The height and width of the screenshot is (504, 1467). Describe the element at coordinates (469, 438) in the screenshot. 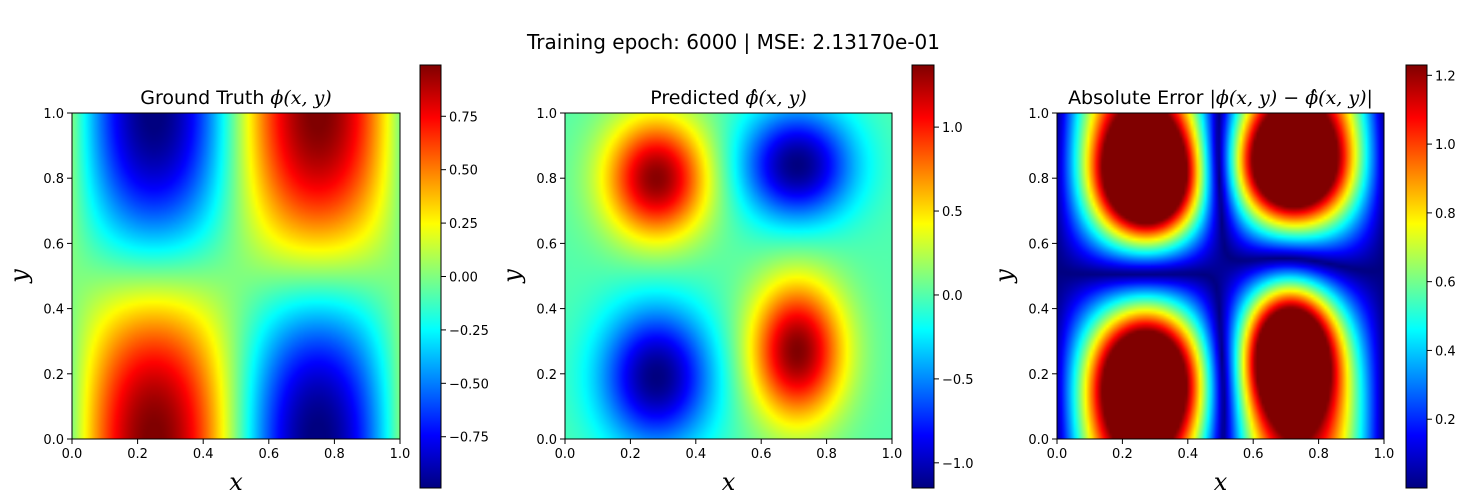

I see `colorbar-tick-label: −0.75` at that location.